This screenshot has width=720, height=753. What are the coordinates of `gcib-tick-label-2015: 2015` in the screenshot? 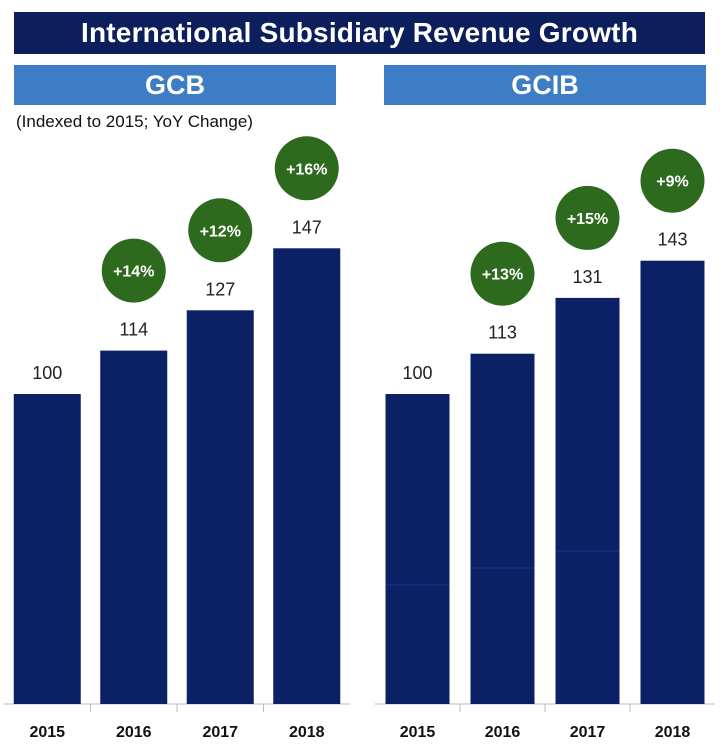 It's located at (418, 732).